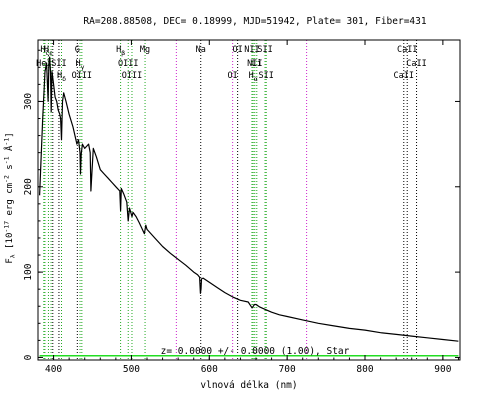 Image resolution: width=500 pixels, height=400 pixels. I want to click on line-label-12: OIII, so click(132, 76).